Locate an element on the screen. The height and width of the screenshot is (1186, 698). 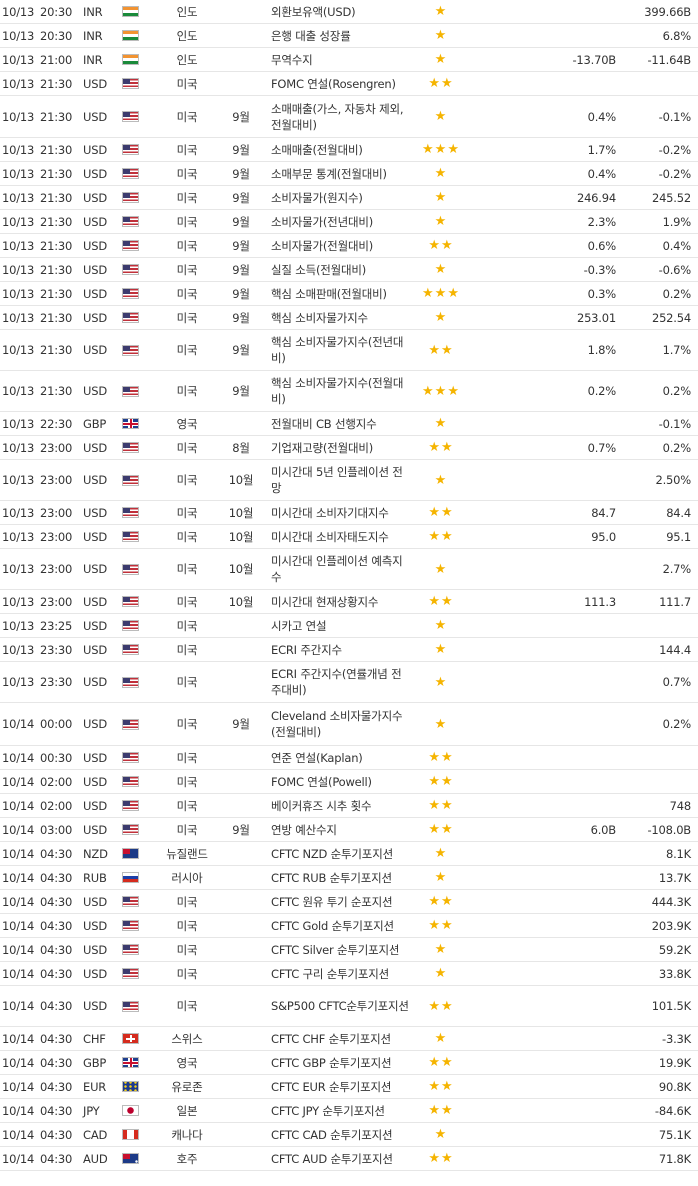
currency-cell: USD is located at coordinates (95, 569).